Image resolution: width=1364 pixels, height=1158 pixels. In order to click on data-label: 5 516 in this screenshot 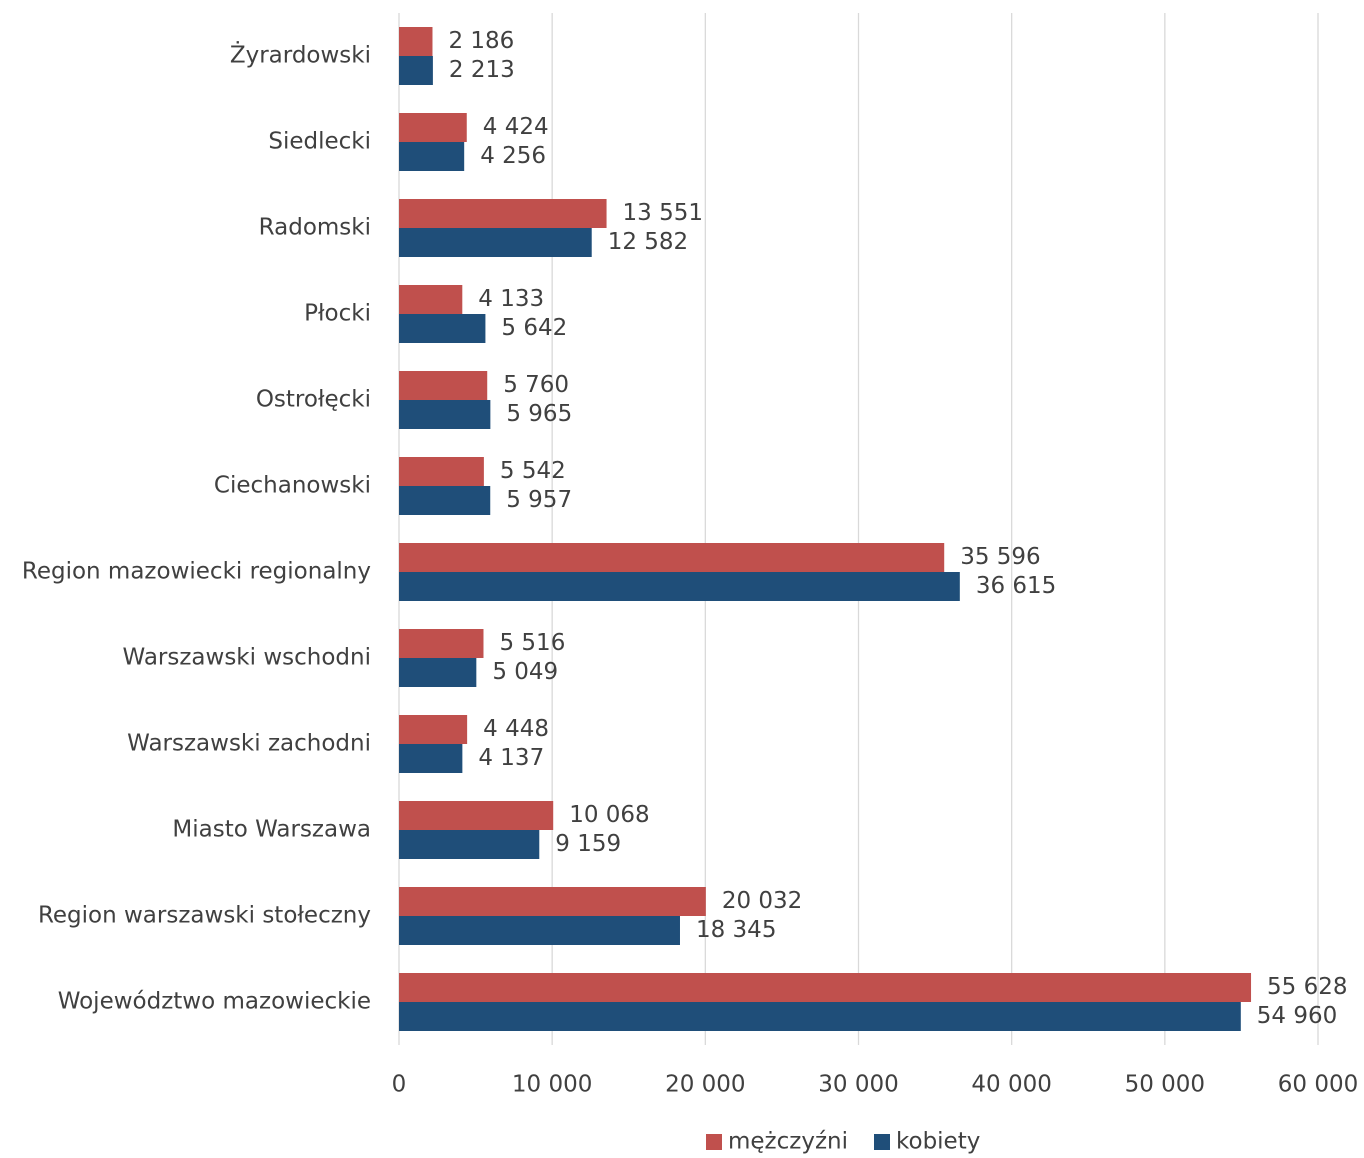, I will do `click(532, 643)`.